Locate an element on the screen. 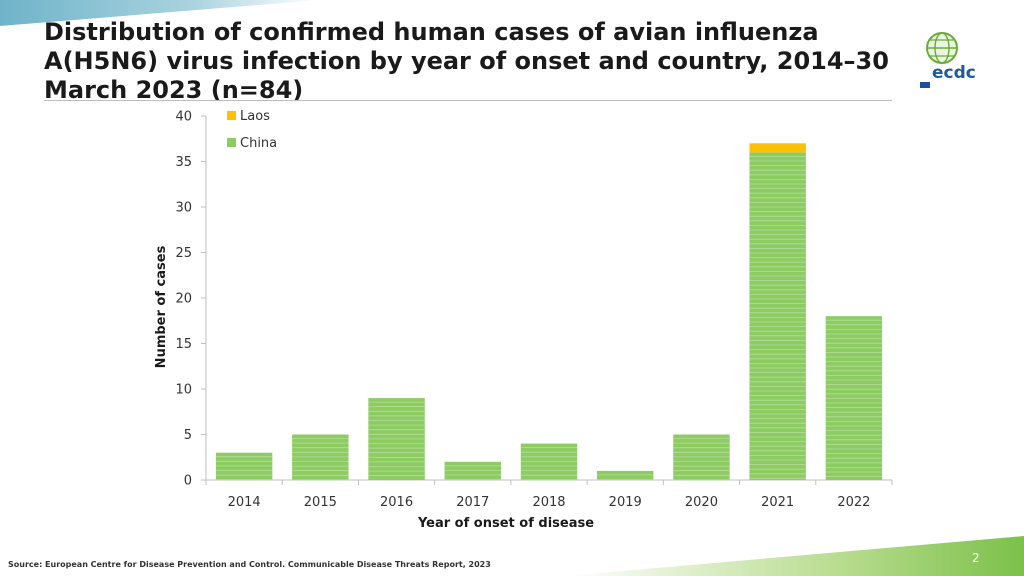  title-divider is located at coordinates (468, 100).